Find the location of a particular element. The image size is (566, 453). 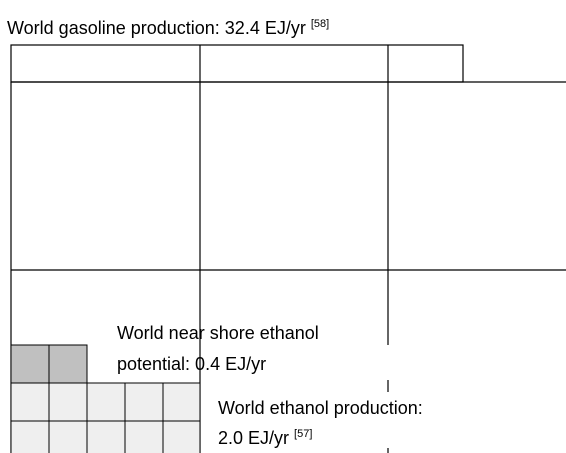

title-text: World gasoline production: 32.4 EJ/yr is located at coordinates (156, 28).